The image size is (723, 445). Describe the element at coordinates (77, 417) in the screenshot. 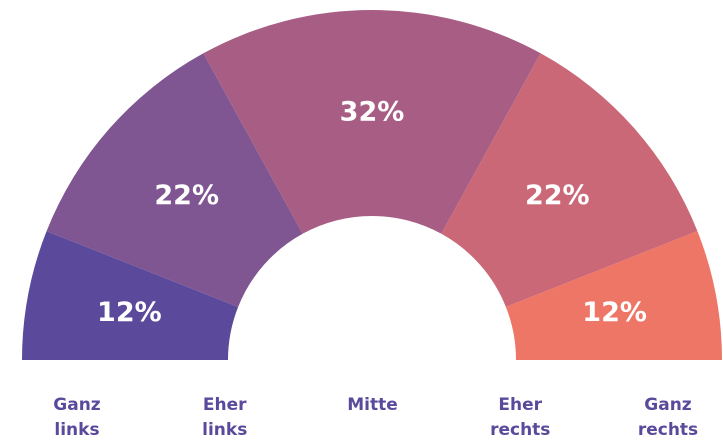

I see `category-label: Ganz links` at that location.